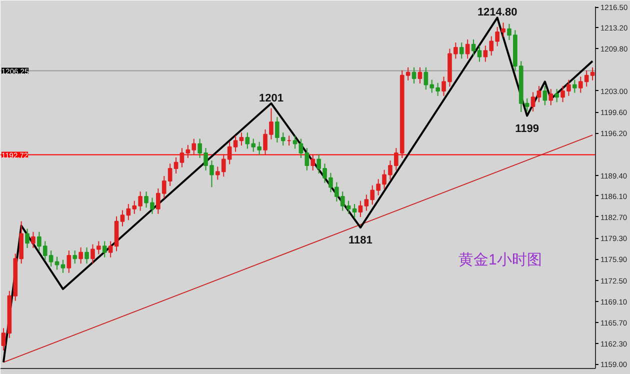 Image resolution: width=630 pixels, height=374 pixels. Describe the element at coordinates (527, 128) in the screenshot. I see `data-label: 1199` at that location.